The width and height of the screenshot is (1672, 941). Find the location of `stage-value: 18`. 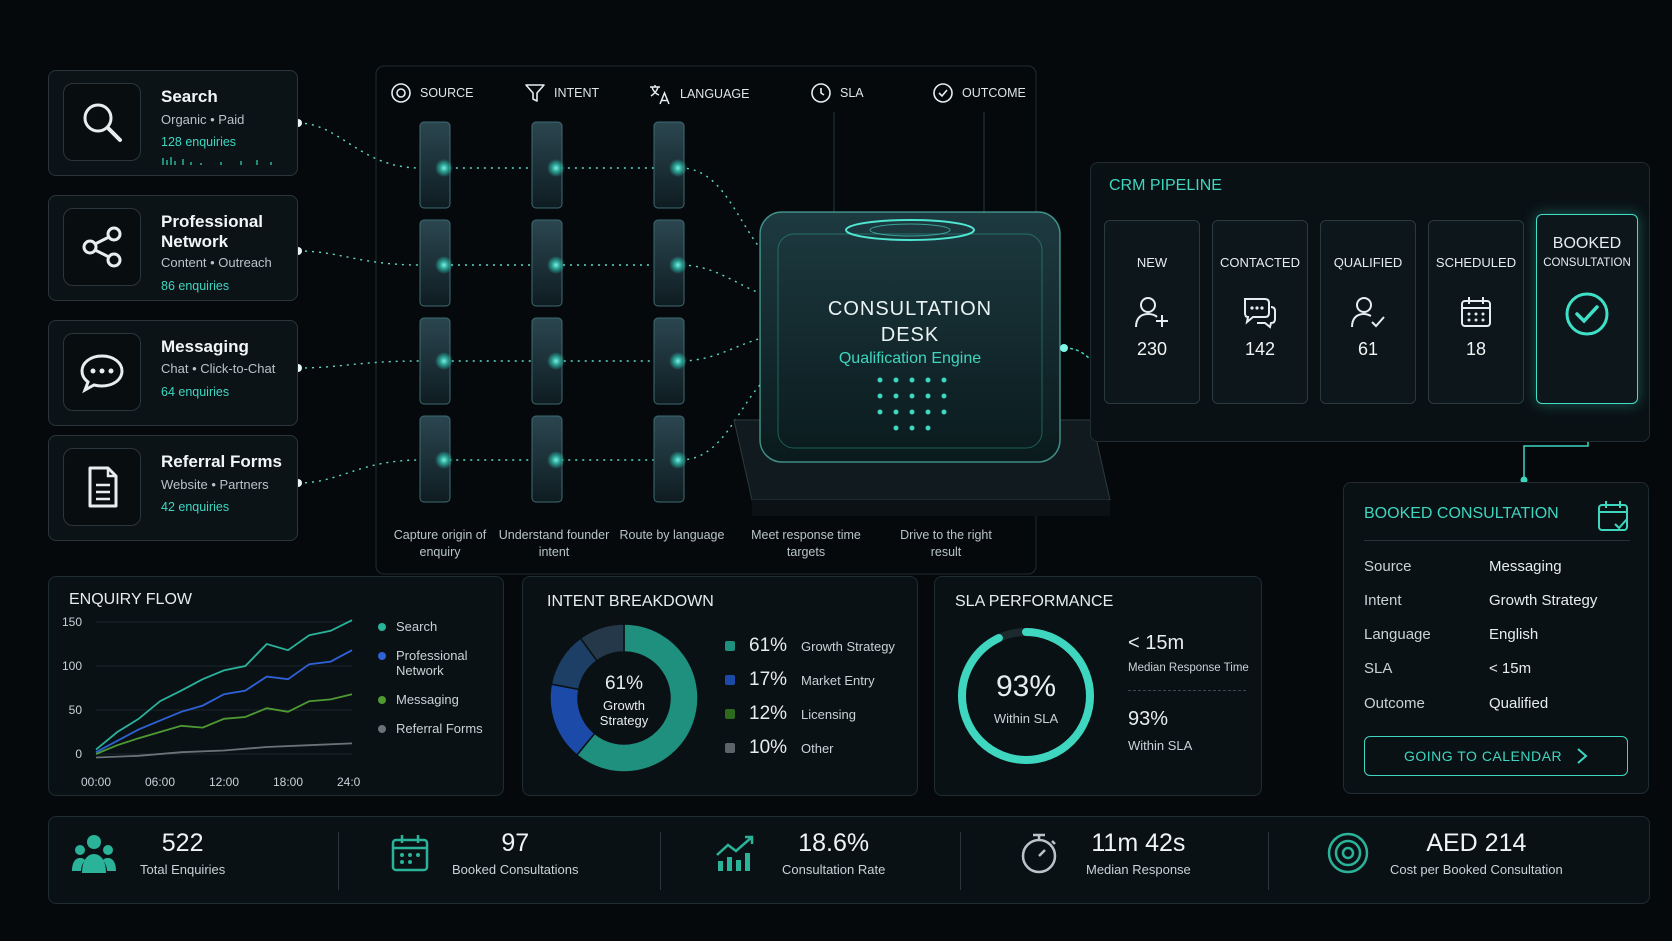

stage-value: 18 is located at coordinates (1476, 349).